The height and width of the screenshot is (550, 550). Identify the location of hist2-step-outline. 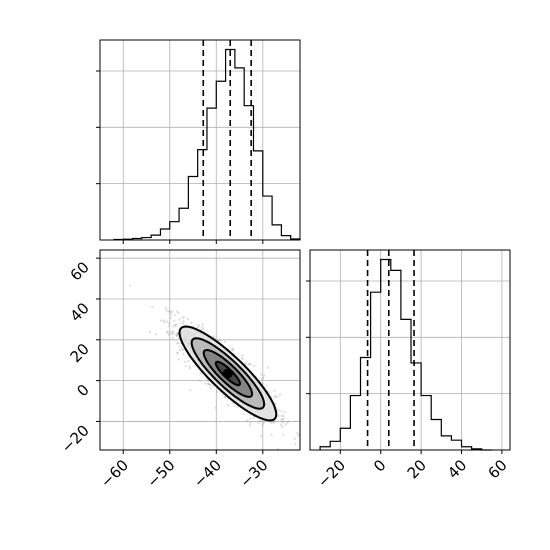
(405, 354).